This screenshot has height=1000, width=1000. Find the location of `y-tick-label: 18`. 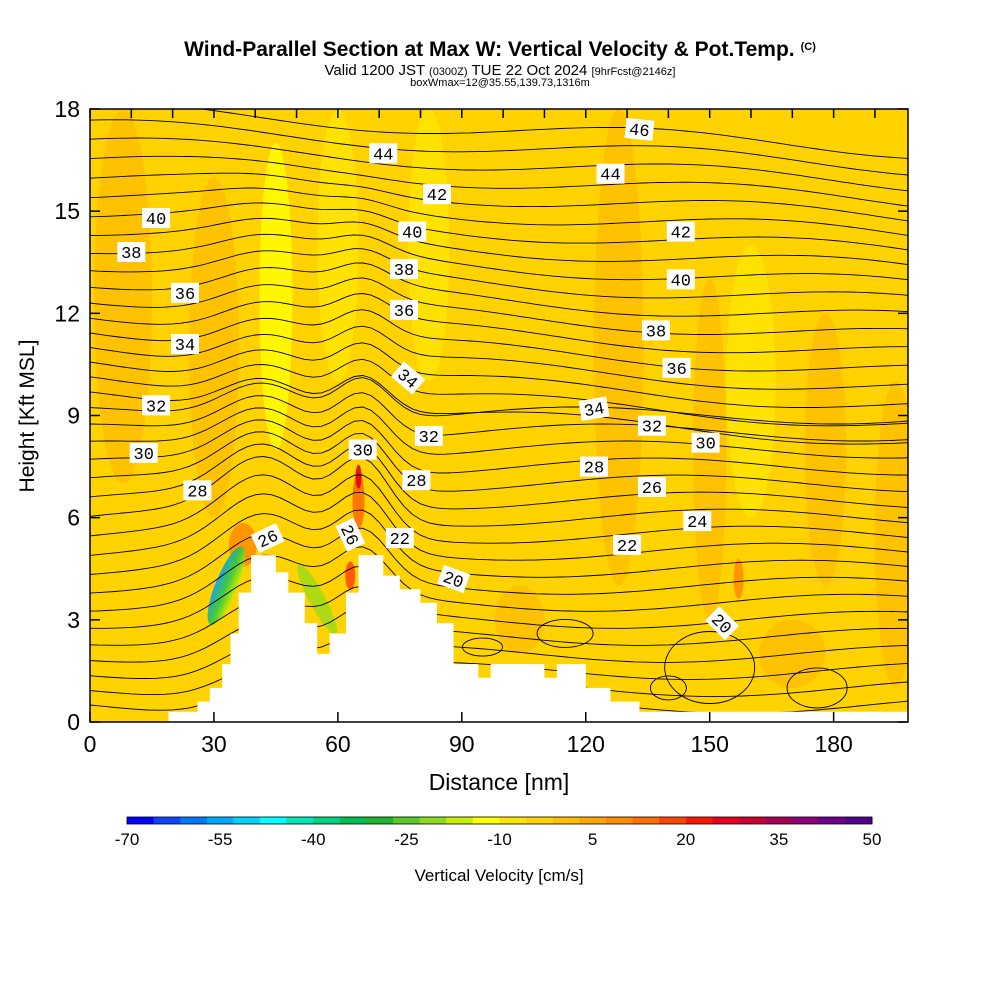

y-tick-label: 18 is located at coordinates (67, 109).